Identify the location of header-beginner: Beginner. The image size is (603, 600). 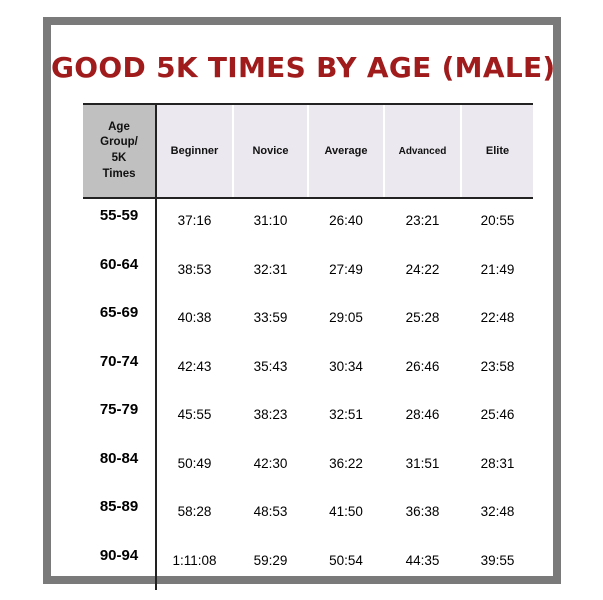
(194, 151).